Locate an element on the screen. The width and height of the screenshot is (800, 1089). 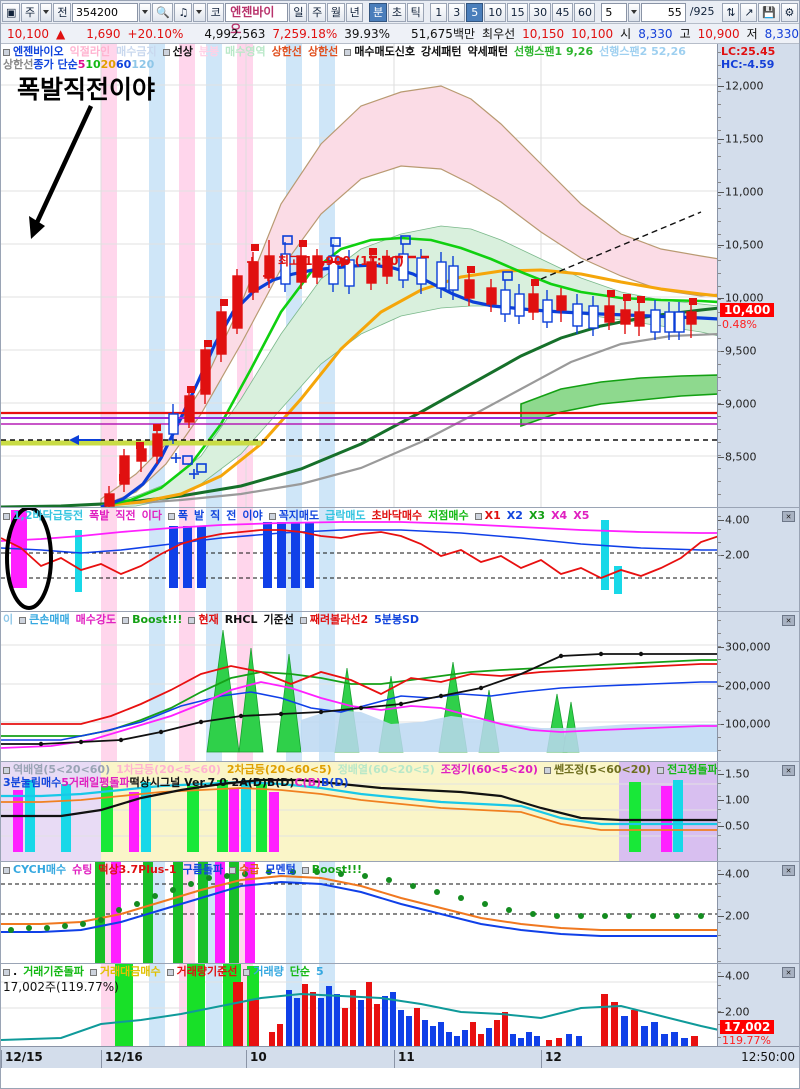
price-legend-item-1: 익절라인 is located at coordinates (90, 51).